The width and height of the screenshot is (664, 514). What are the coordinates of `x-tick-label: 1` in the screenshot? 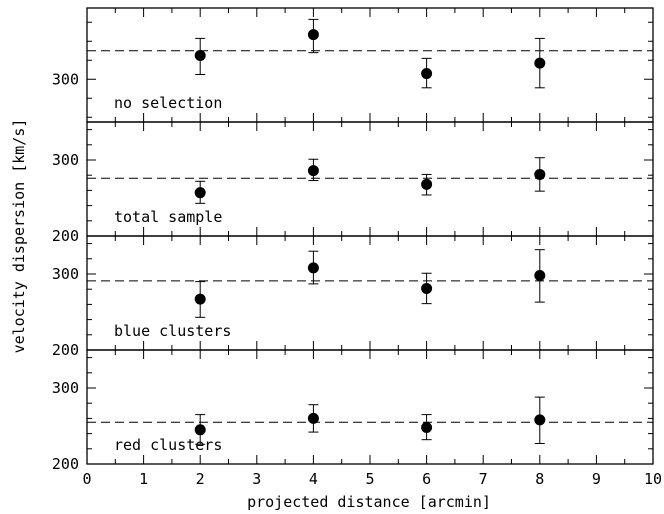 It's located at (143, 479).